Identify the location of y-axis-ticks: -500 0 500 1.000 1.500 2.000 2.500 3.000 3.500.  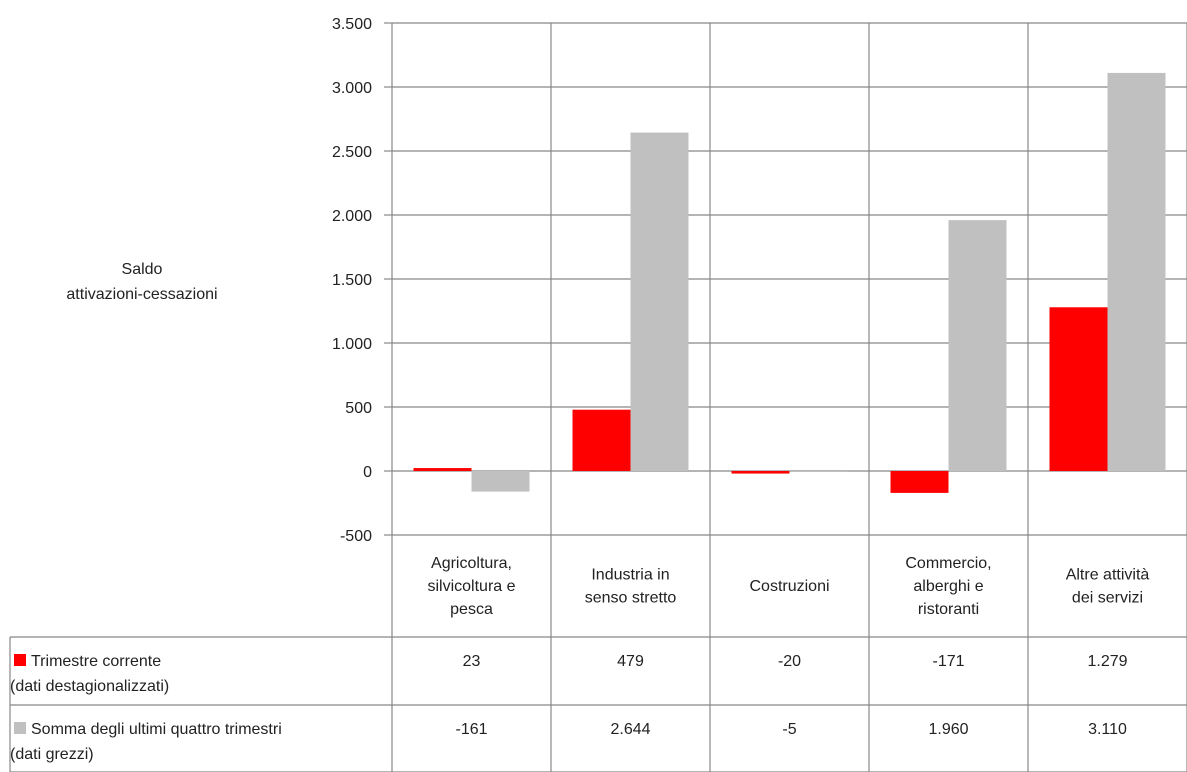
(362, 280).